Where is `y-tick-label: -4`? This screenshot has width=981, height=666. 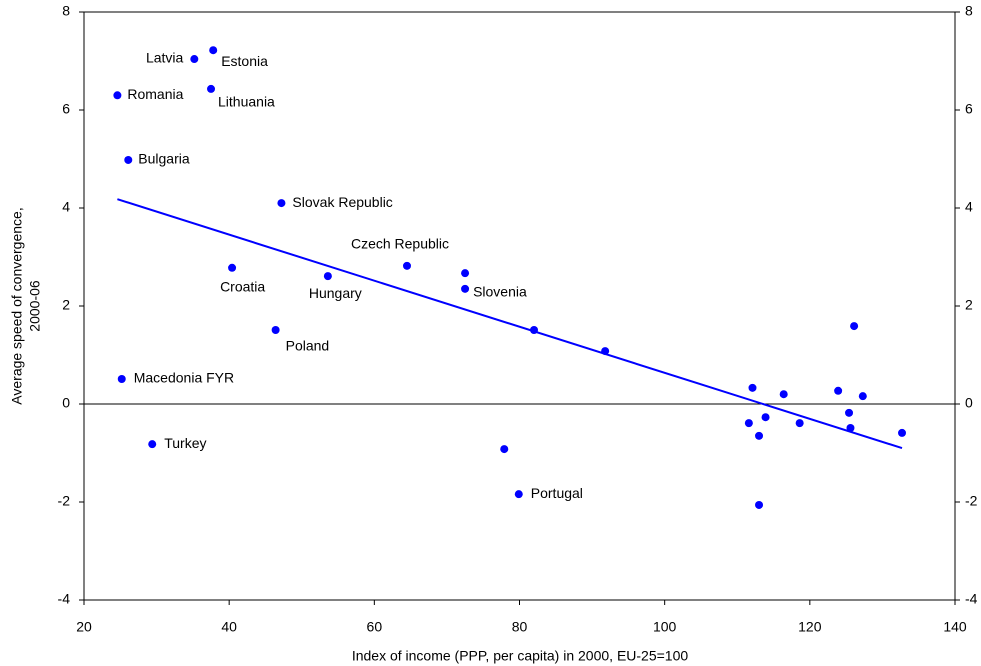
y-tick-label: -4 is located at coordinates (64, 599).